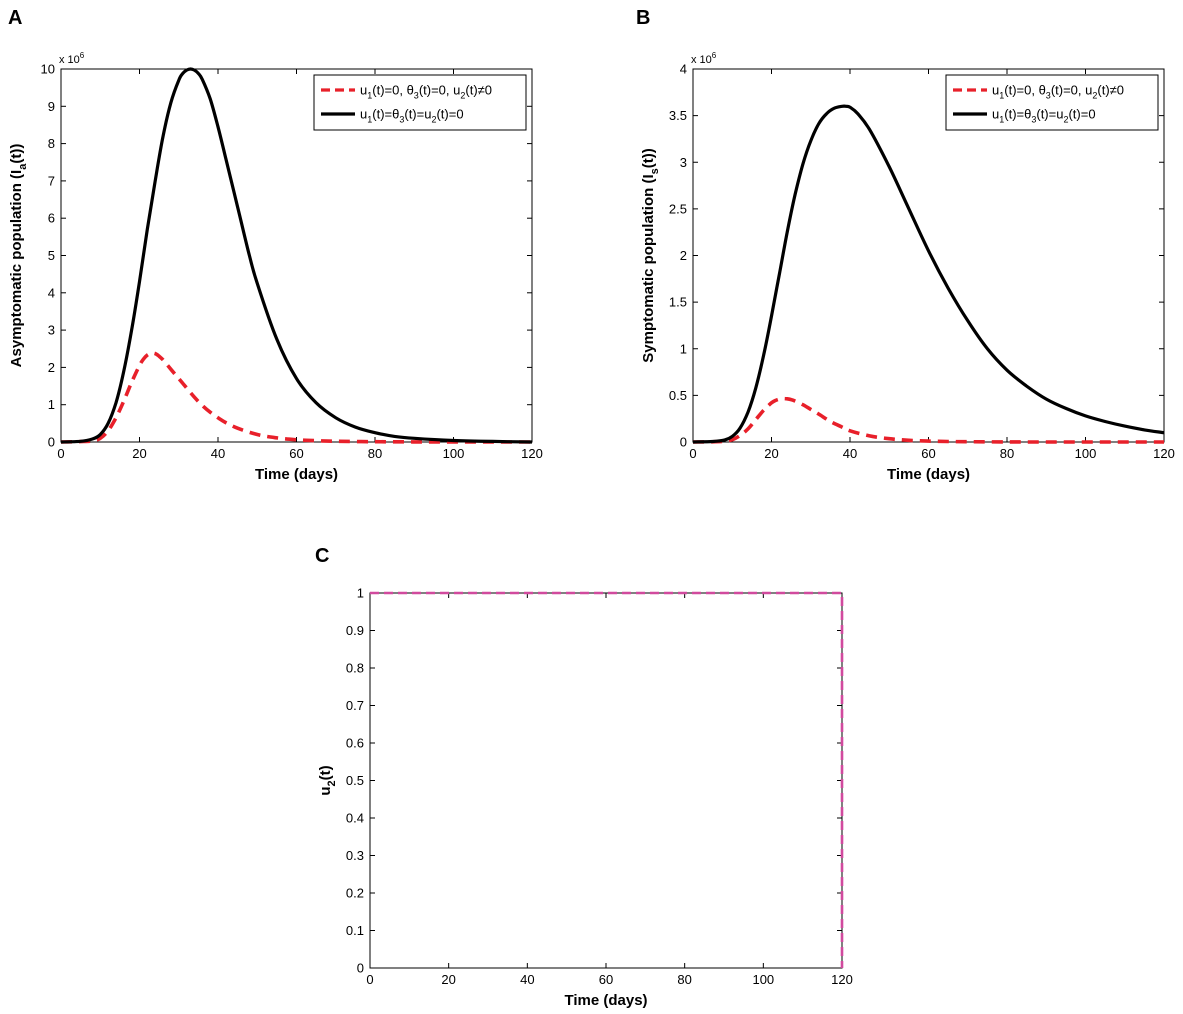  What do you see at coordinates (325, 790) in the screenshot?
I see `y-label-main: u` at bounding box center [325, 790].